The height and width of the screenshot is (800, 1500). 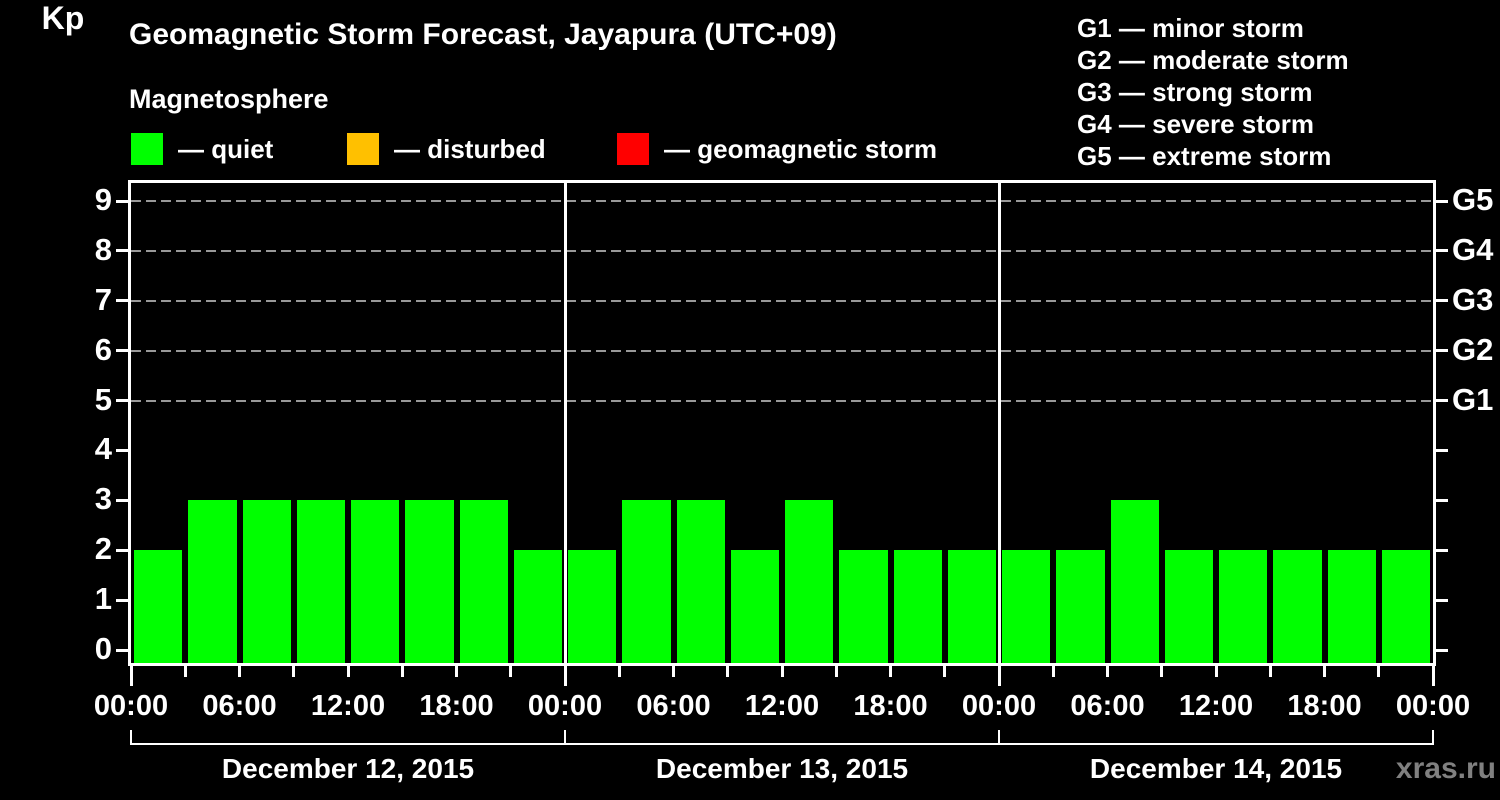 I want to click on geomagnetic-storm-swatch, so click(x=633, y=149).